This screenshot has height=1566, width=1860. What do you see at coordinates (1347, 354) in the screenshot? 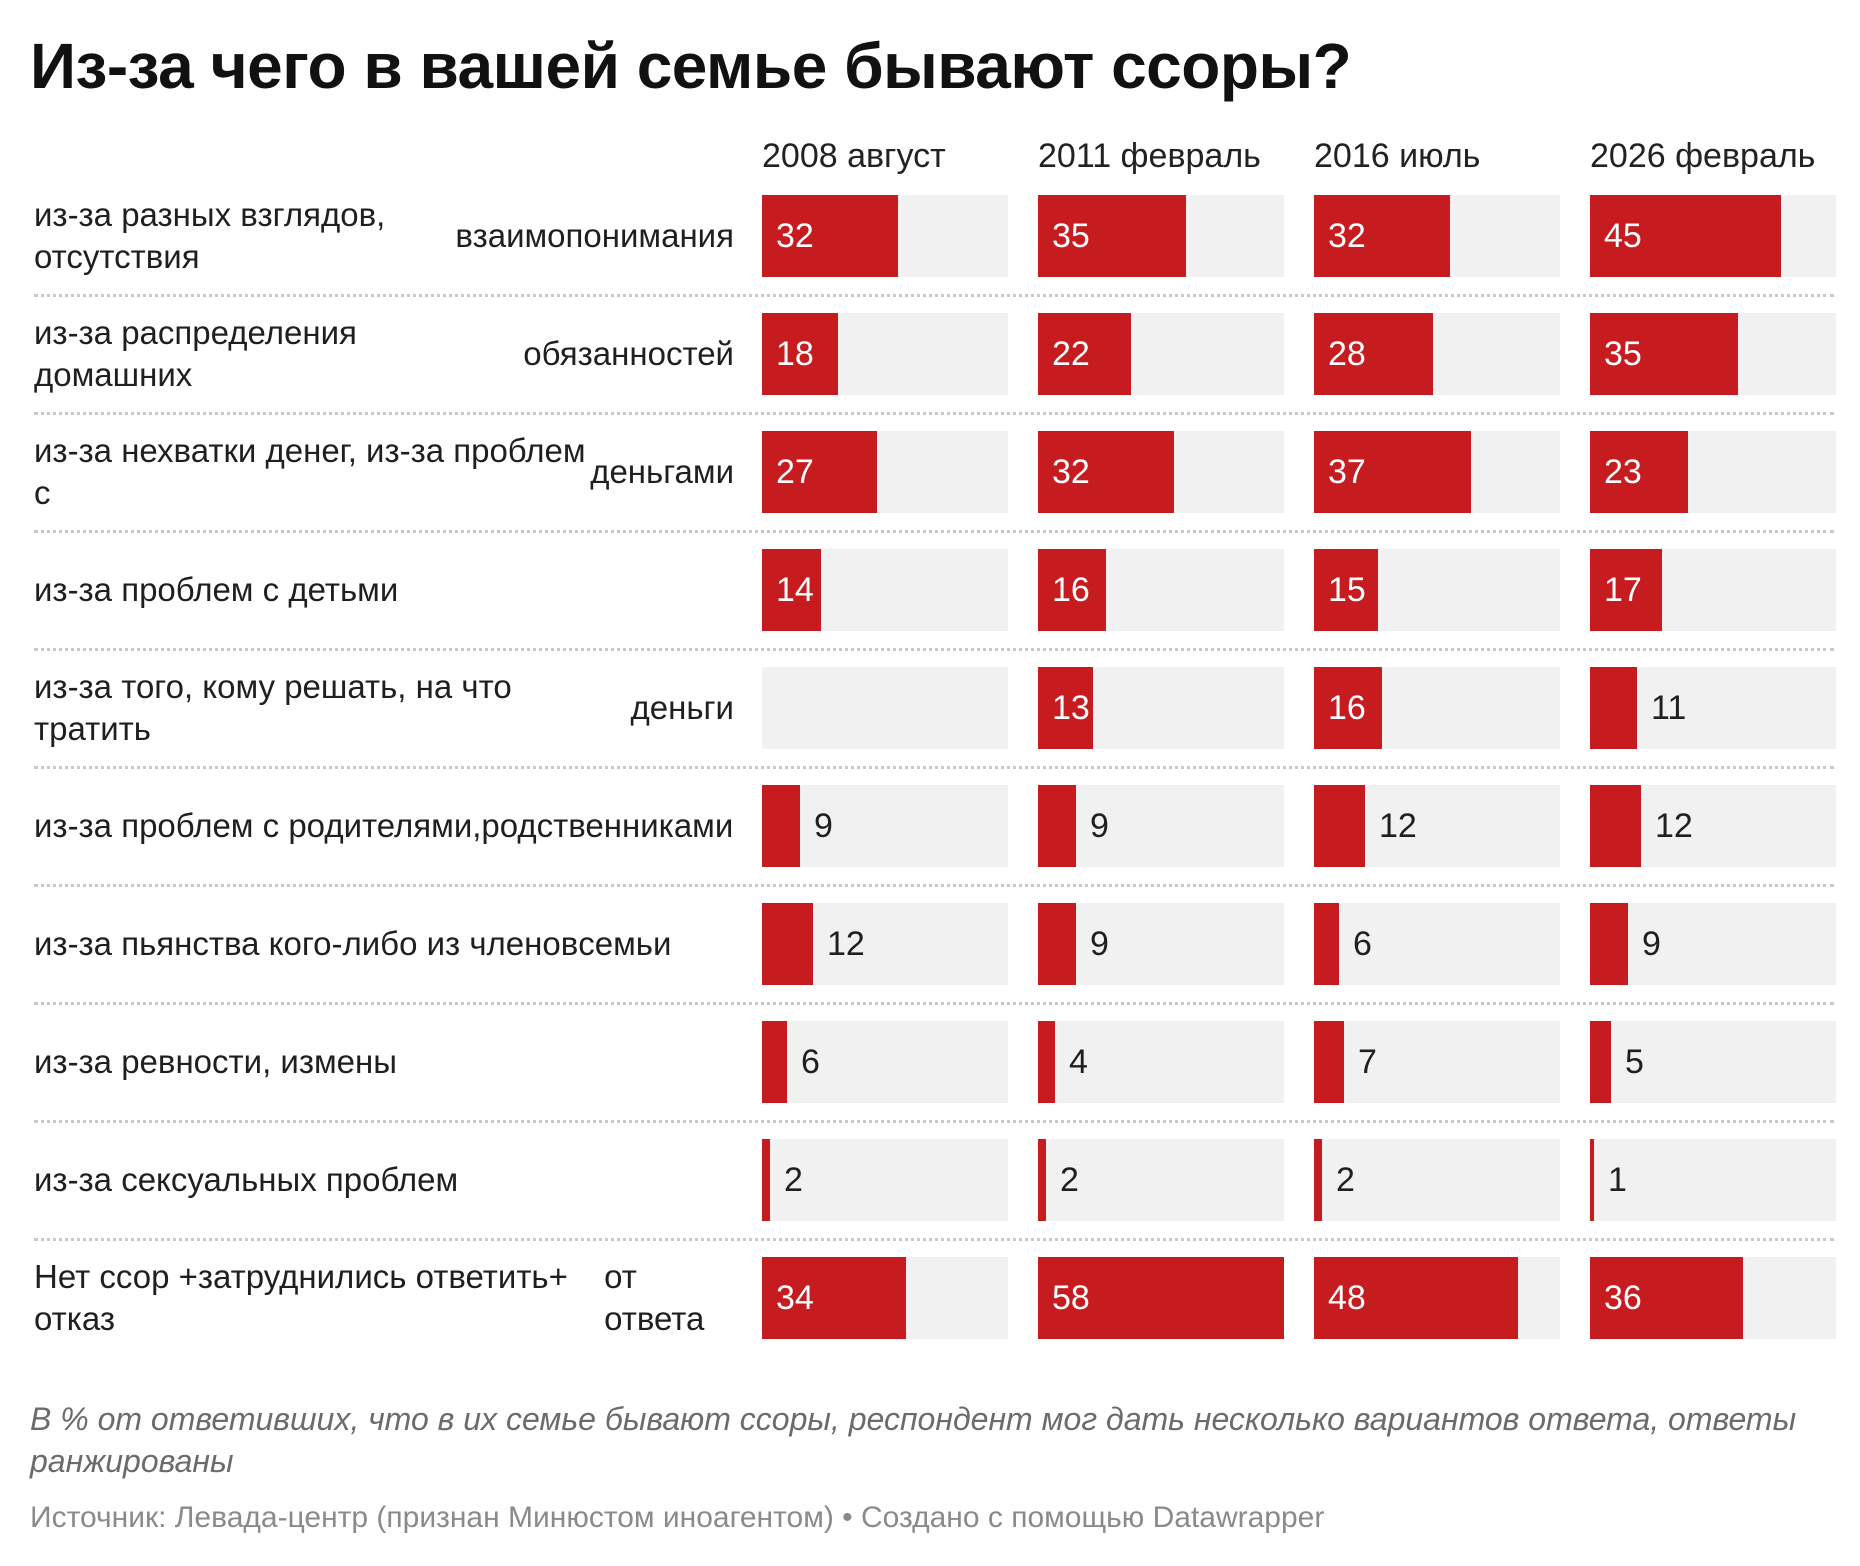
I see `value-label: 28` at bounding box center [1347, 354].